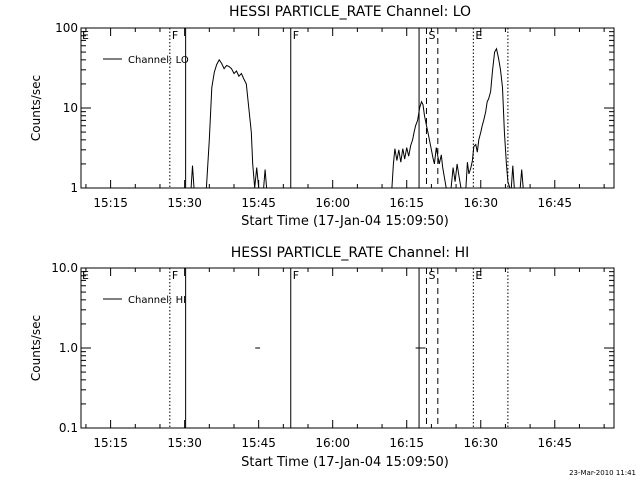  Describe the element at coordinates (68, 348) in the screenshot. I see `y-tick-label: 1.0` at that location.